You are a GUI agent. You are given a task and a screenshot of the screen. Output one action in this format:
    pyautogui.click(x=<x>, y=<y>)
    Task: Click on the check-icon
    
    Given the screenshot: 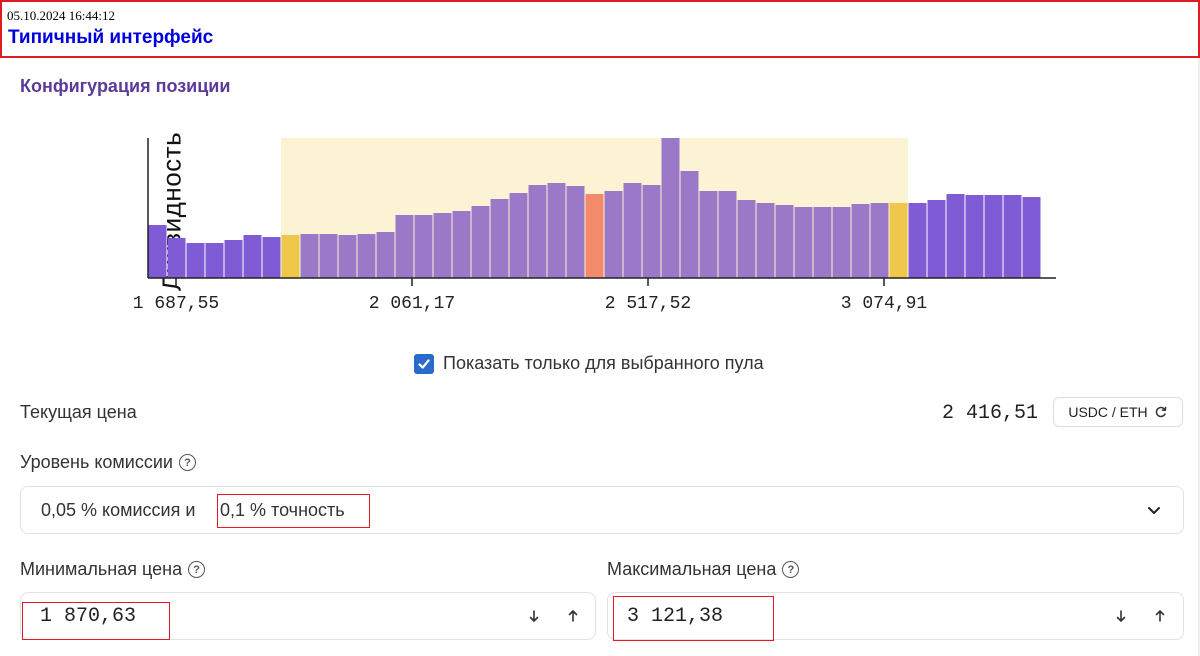 What is the action you would take?
    pyautogui.click(x=424, y=363)
    